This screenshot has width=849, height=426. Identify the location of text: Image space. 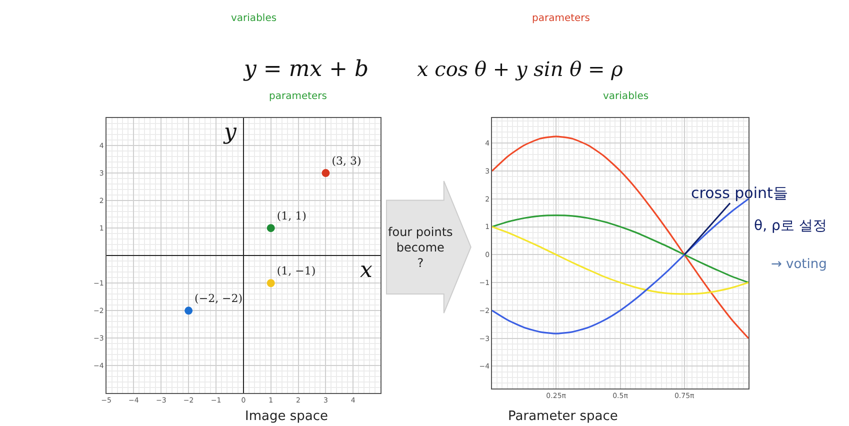
(286, 416).